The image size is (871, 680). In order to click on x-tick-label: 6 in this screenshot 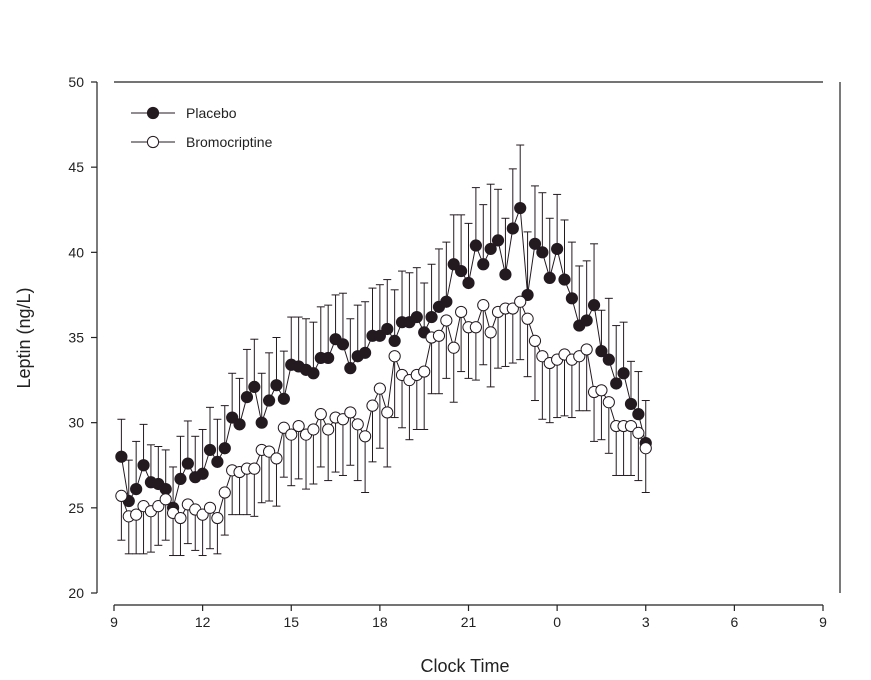, I will do `click(734, 622)`.